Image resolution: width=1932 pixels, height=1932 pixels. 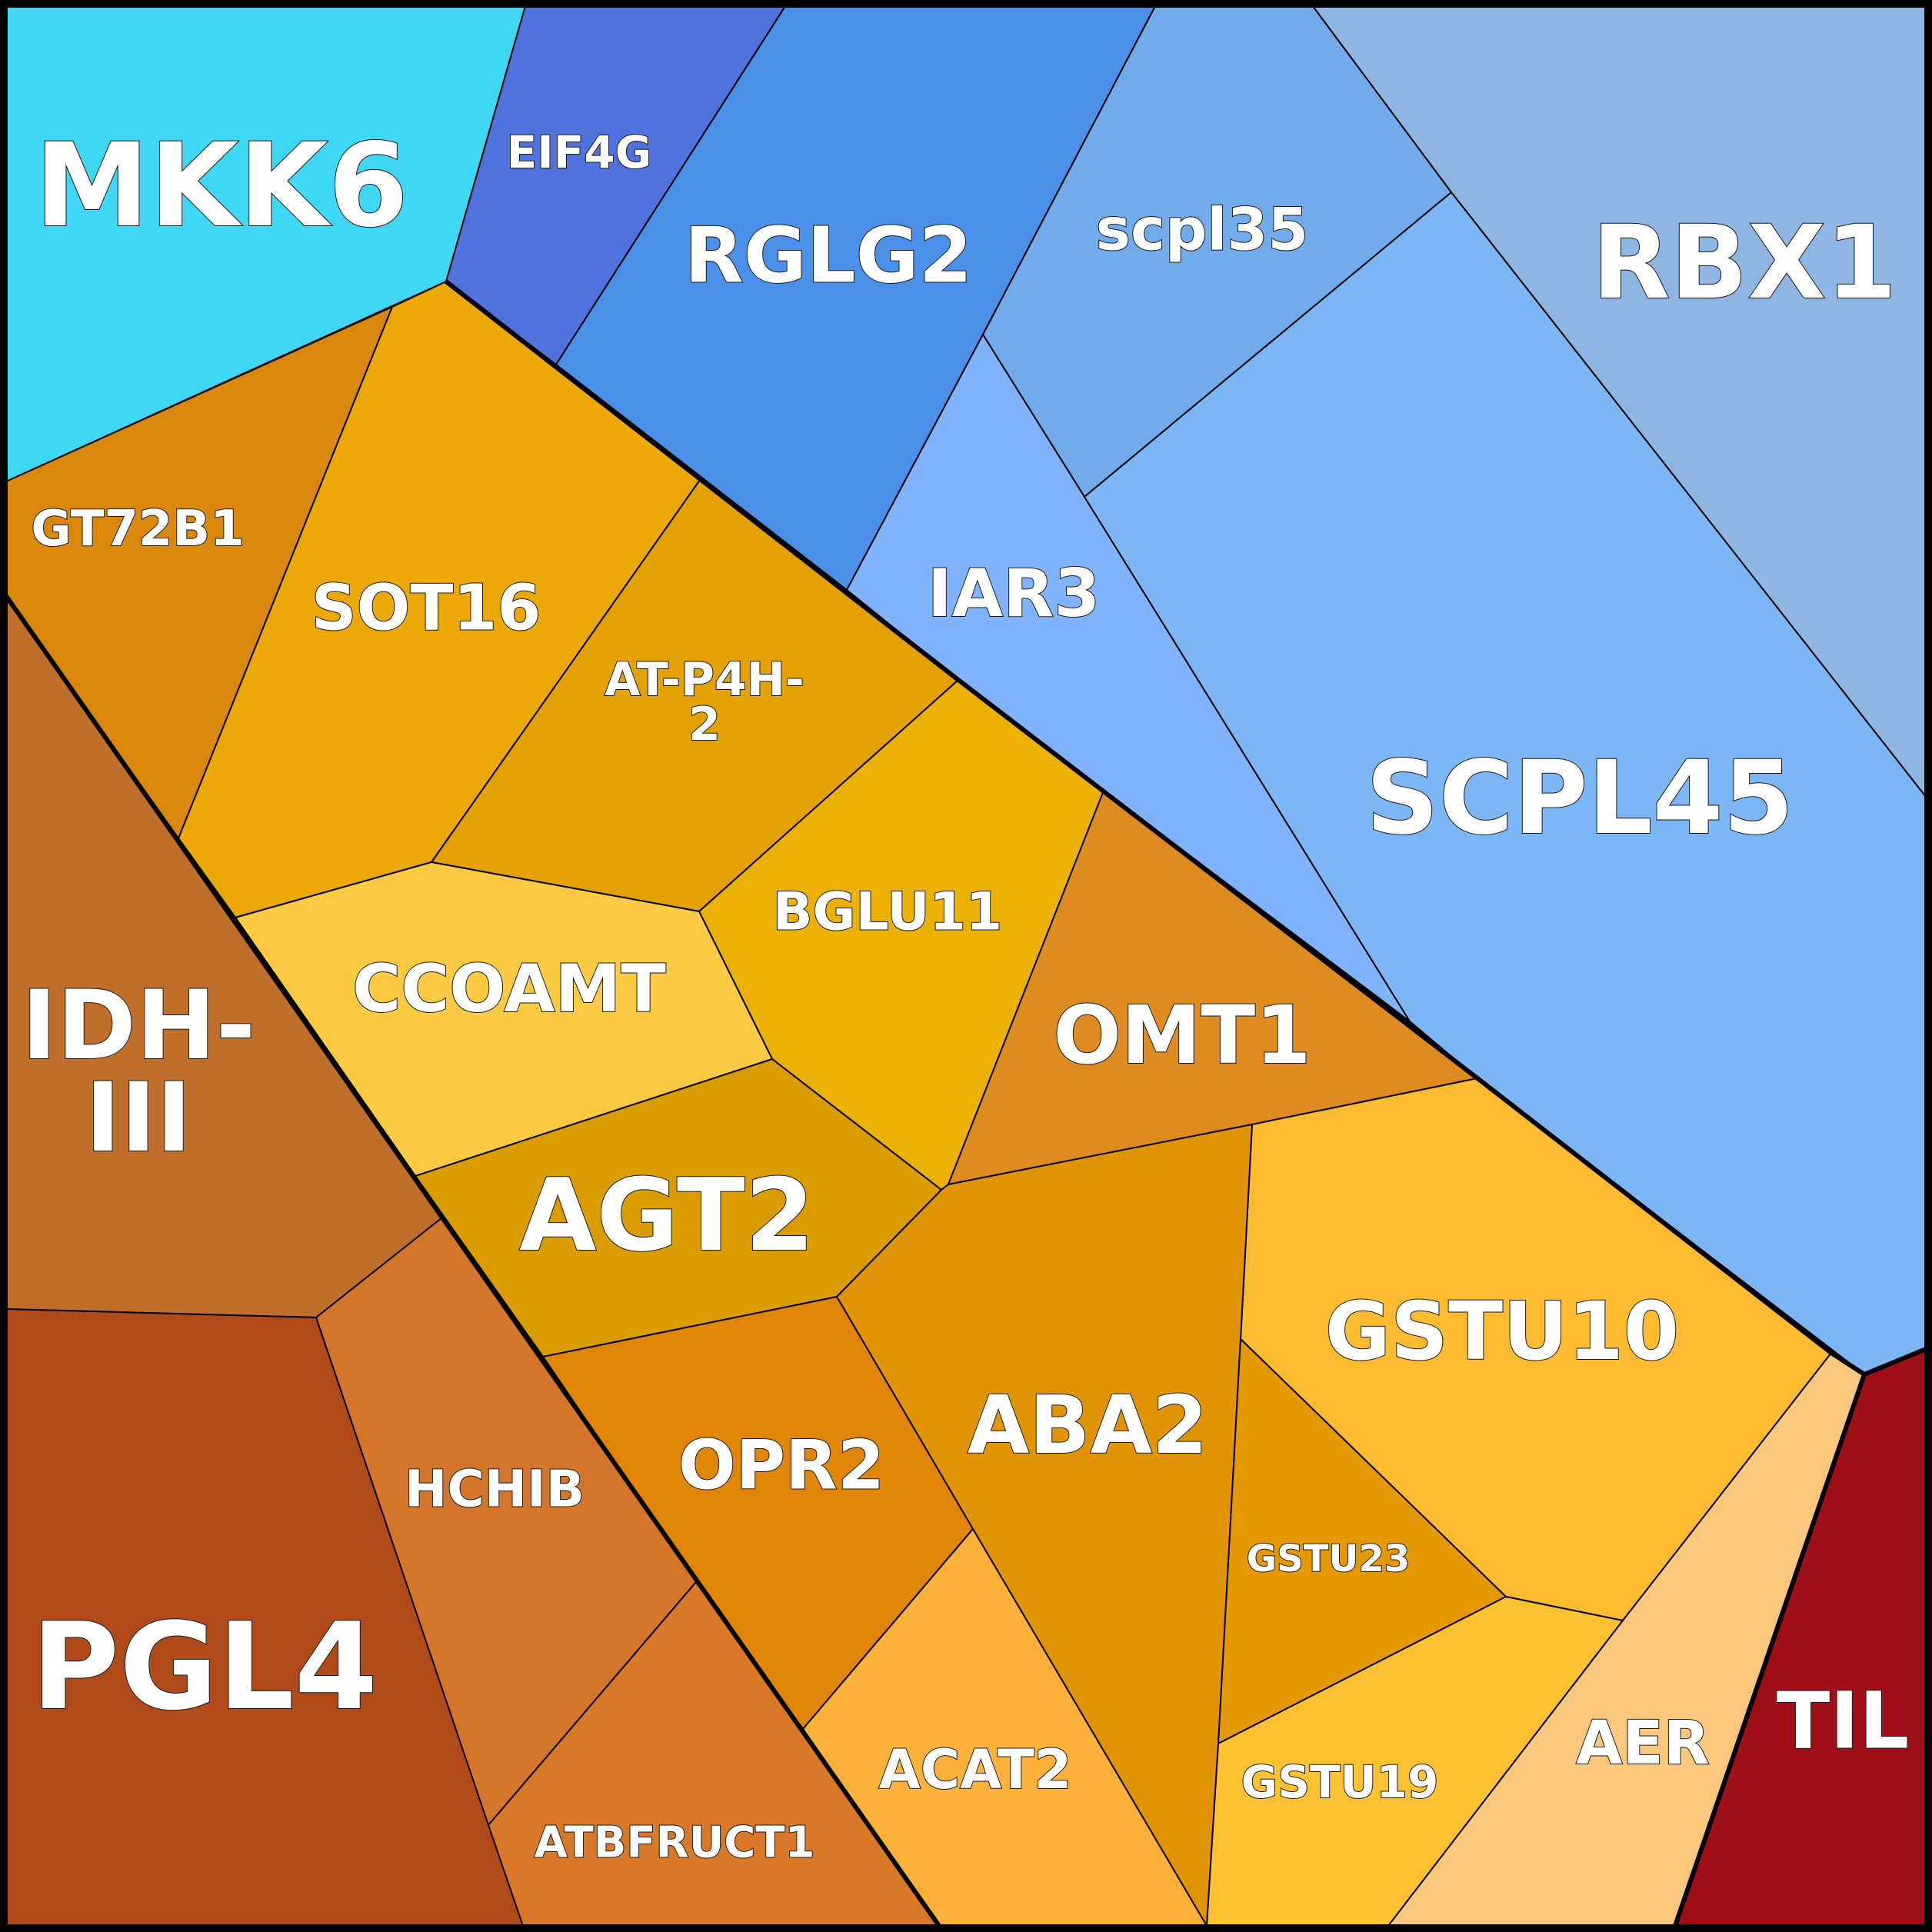 What do you see at coordinates (675, 1843) in the screenshot?
I see `cell-label-atbfruct1: ATBFRUCT1` at bounding box center [675, 1843].